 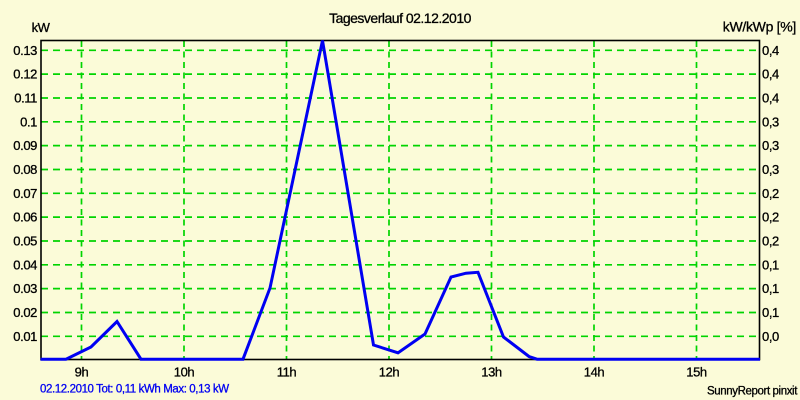 I want to click on svg-text: 0.06, so click(x=25, y=217).